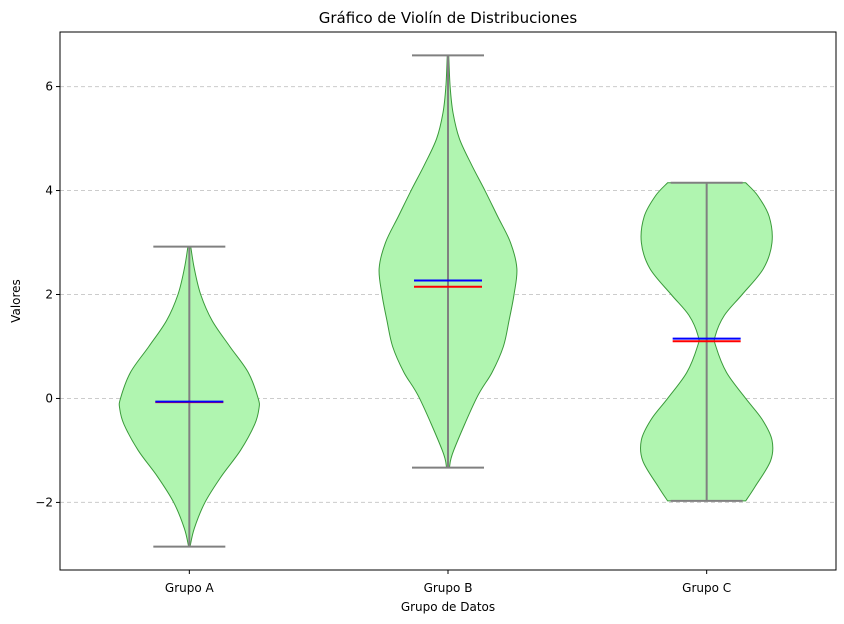 This screenshot has width=844, height=624. What do you see at coordinates (706, 588) in the screenshot?
I see `x-tick-label: Grupo C` at bounding box center [706, 588].